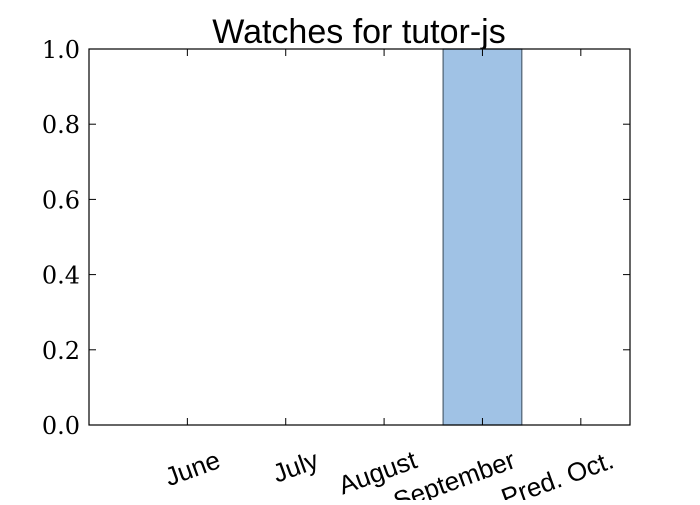  I want to click on bars-group, so click(482, 237).